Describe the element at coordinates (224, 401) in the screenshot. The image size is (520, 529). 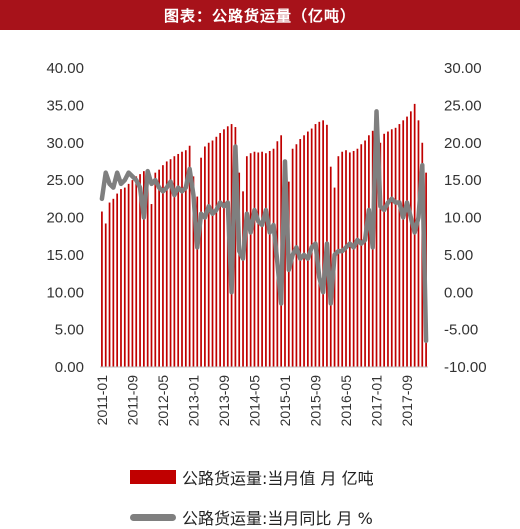
I see `x-tick-label: 2013-09` at that location.